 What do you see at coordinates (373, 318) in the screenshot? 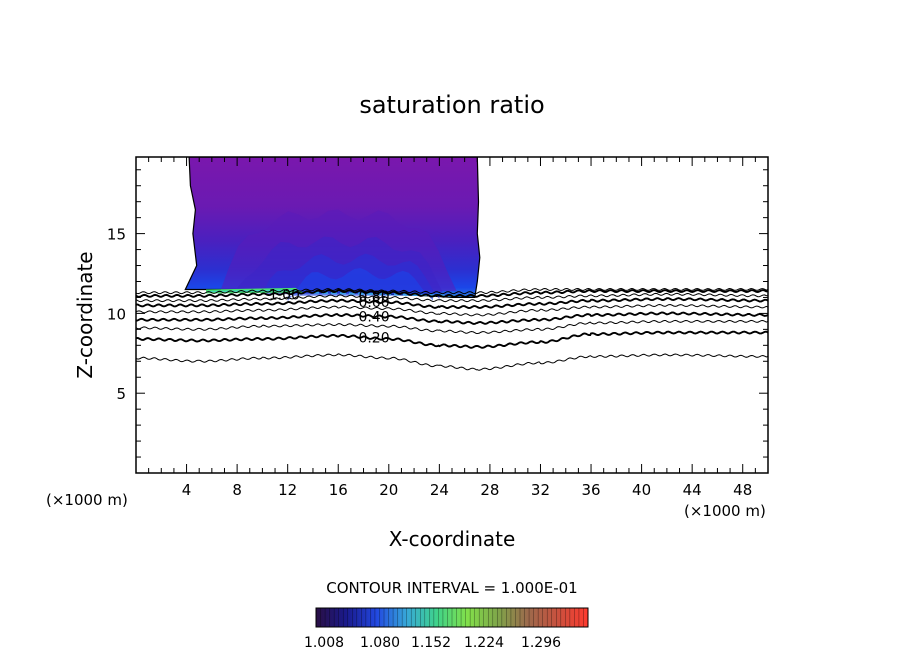
I see `contour-label: 0.40` at bounding box center [373, 318].